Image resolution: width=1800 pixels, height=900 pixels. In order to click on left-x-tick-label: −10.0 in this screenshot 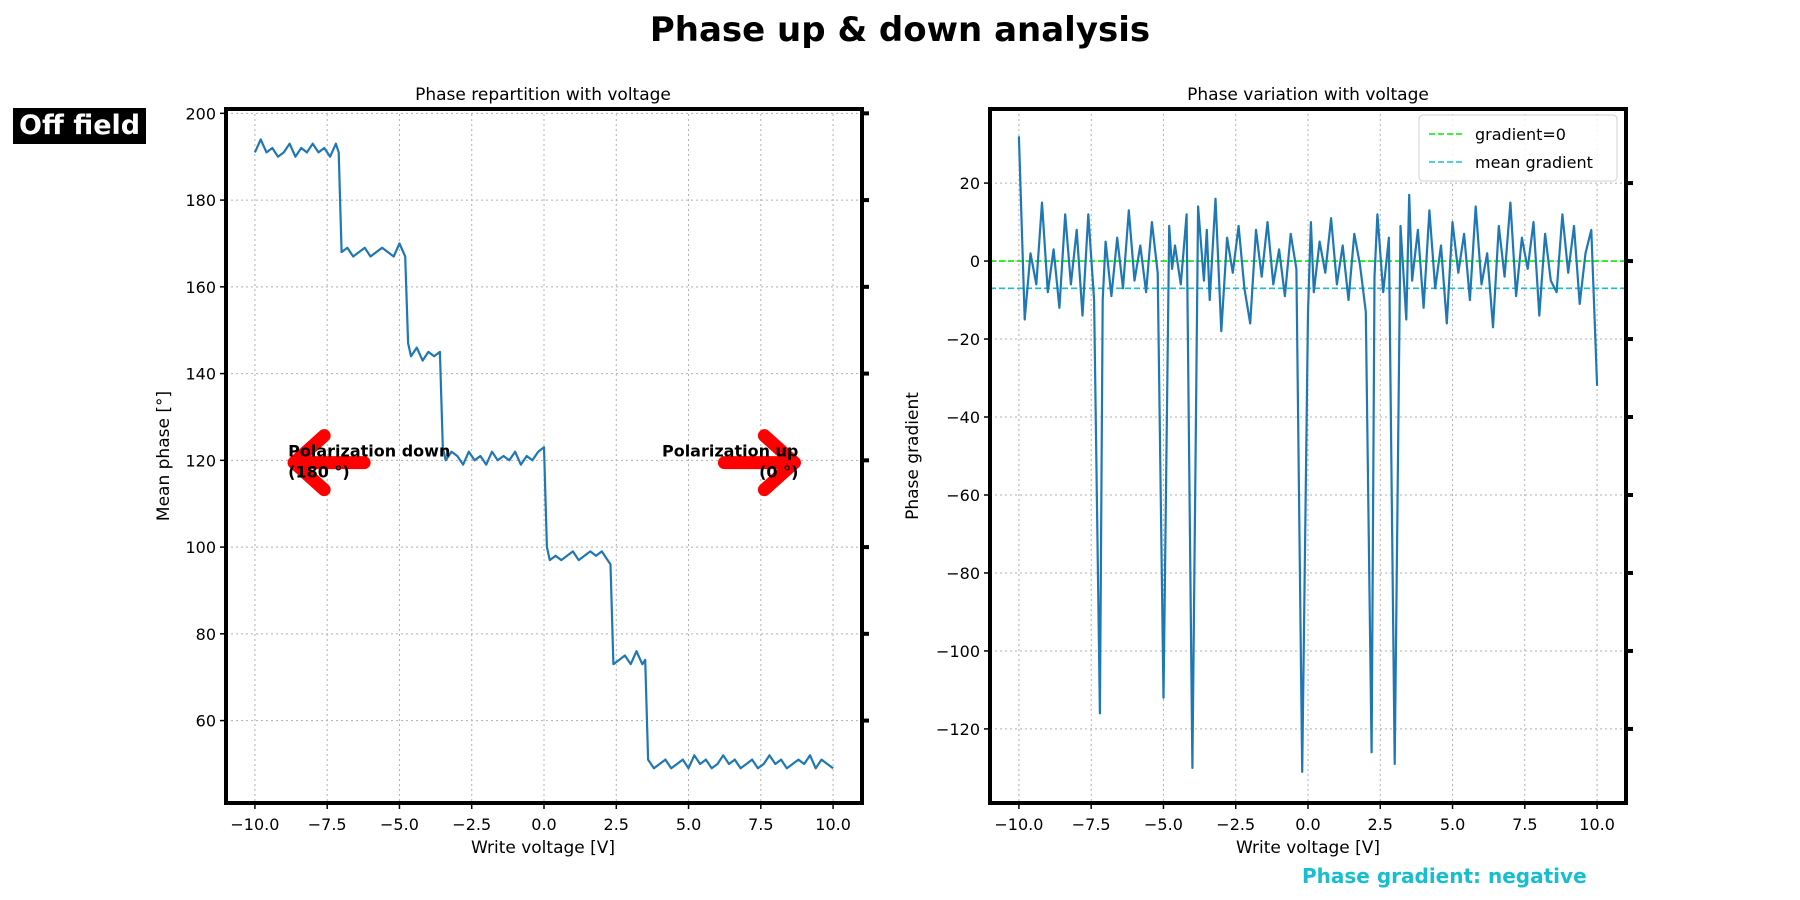, I will do `click(254, 824)`.